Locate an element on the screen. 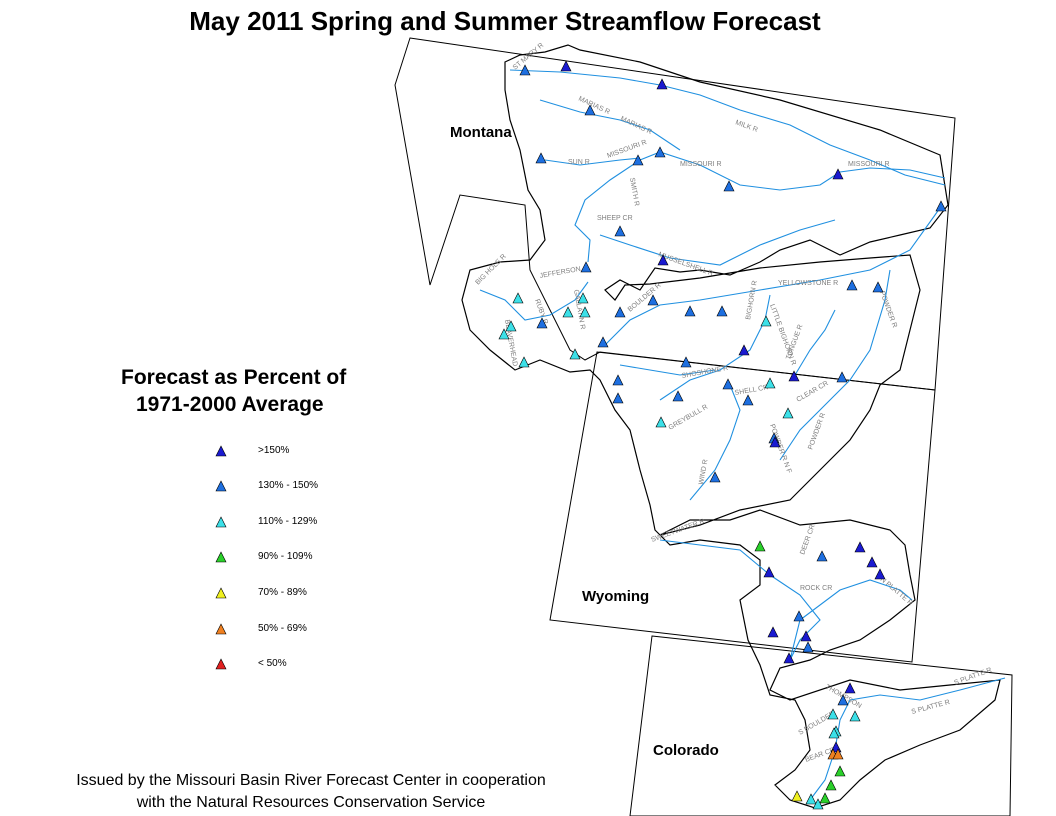 This screenshot has height=816, width=1056. river-label: MARIAS R is located at coordinates (636, 125).